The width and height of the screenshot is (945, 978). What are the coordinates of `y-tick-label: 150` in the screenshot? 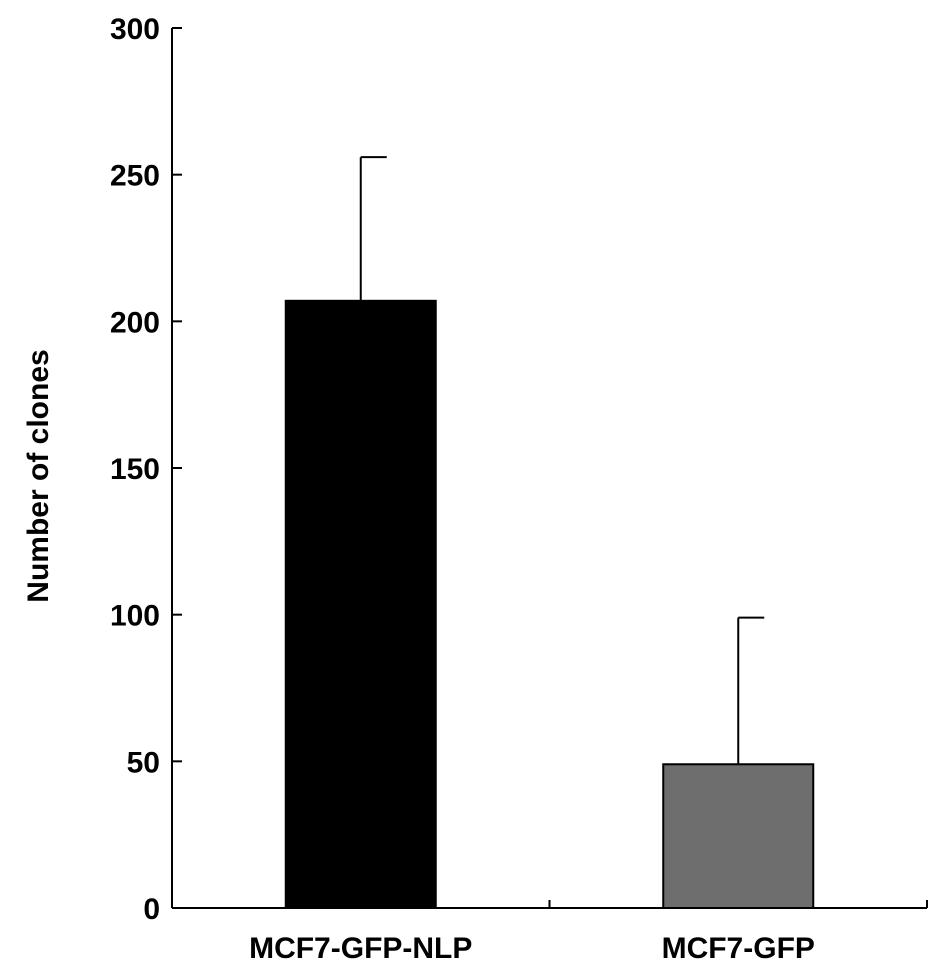 It's located at (135, 469).